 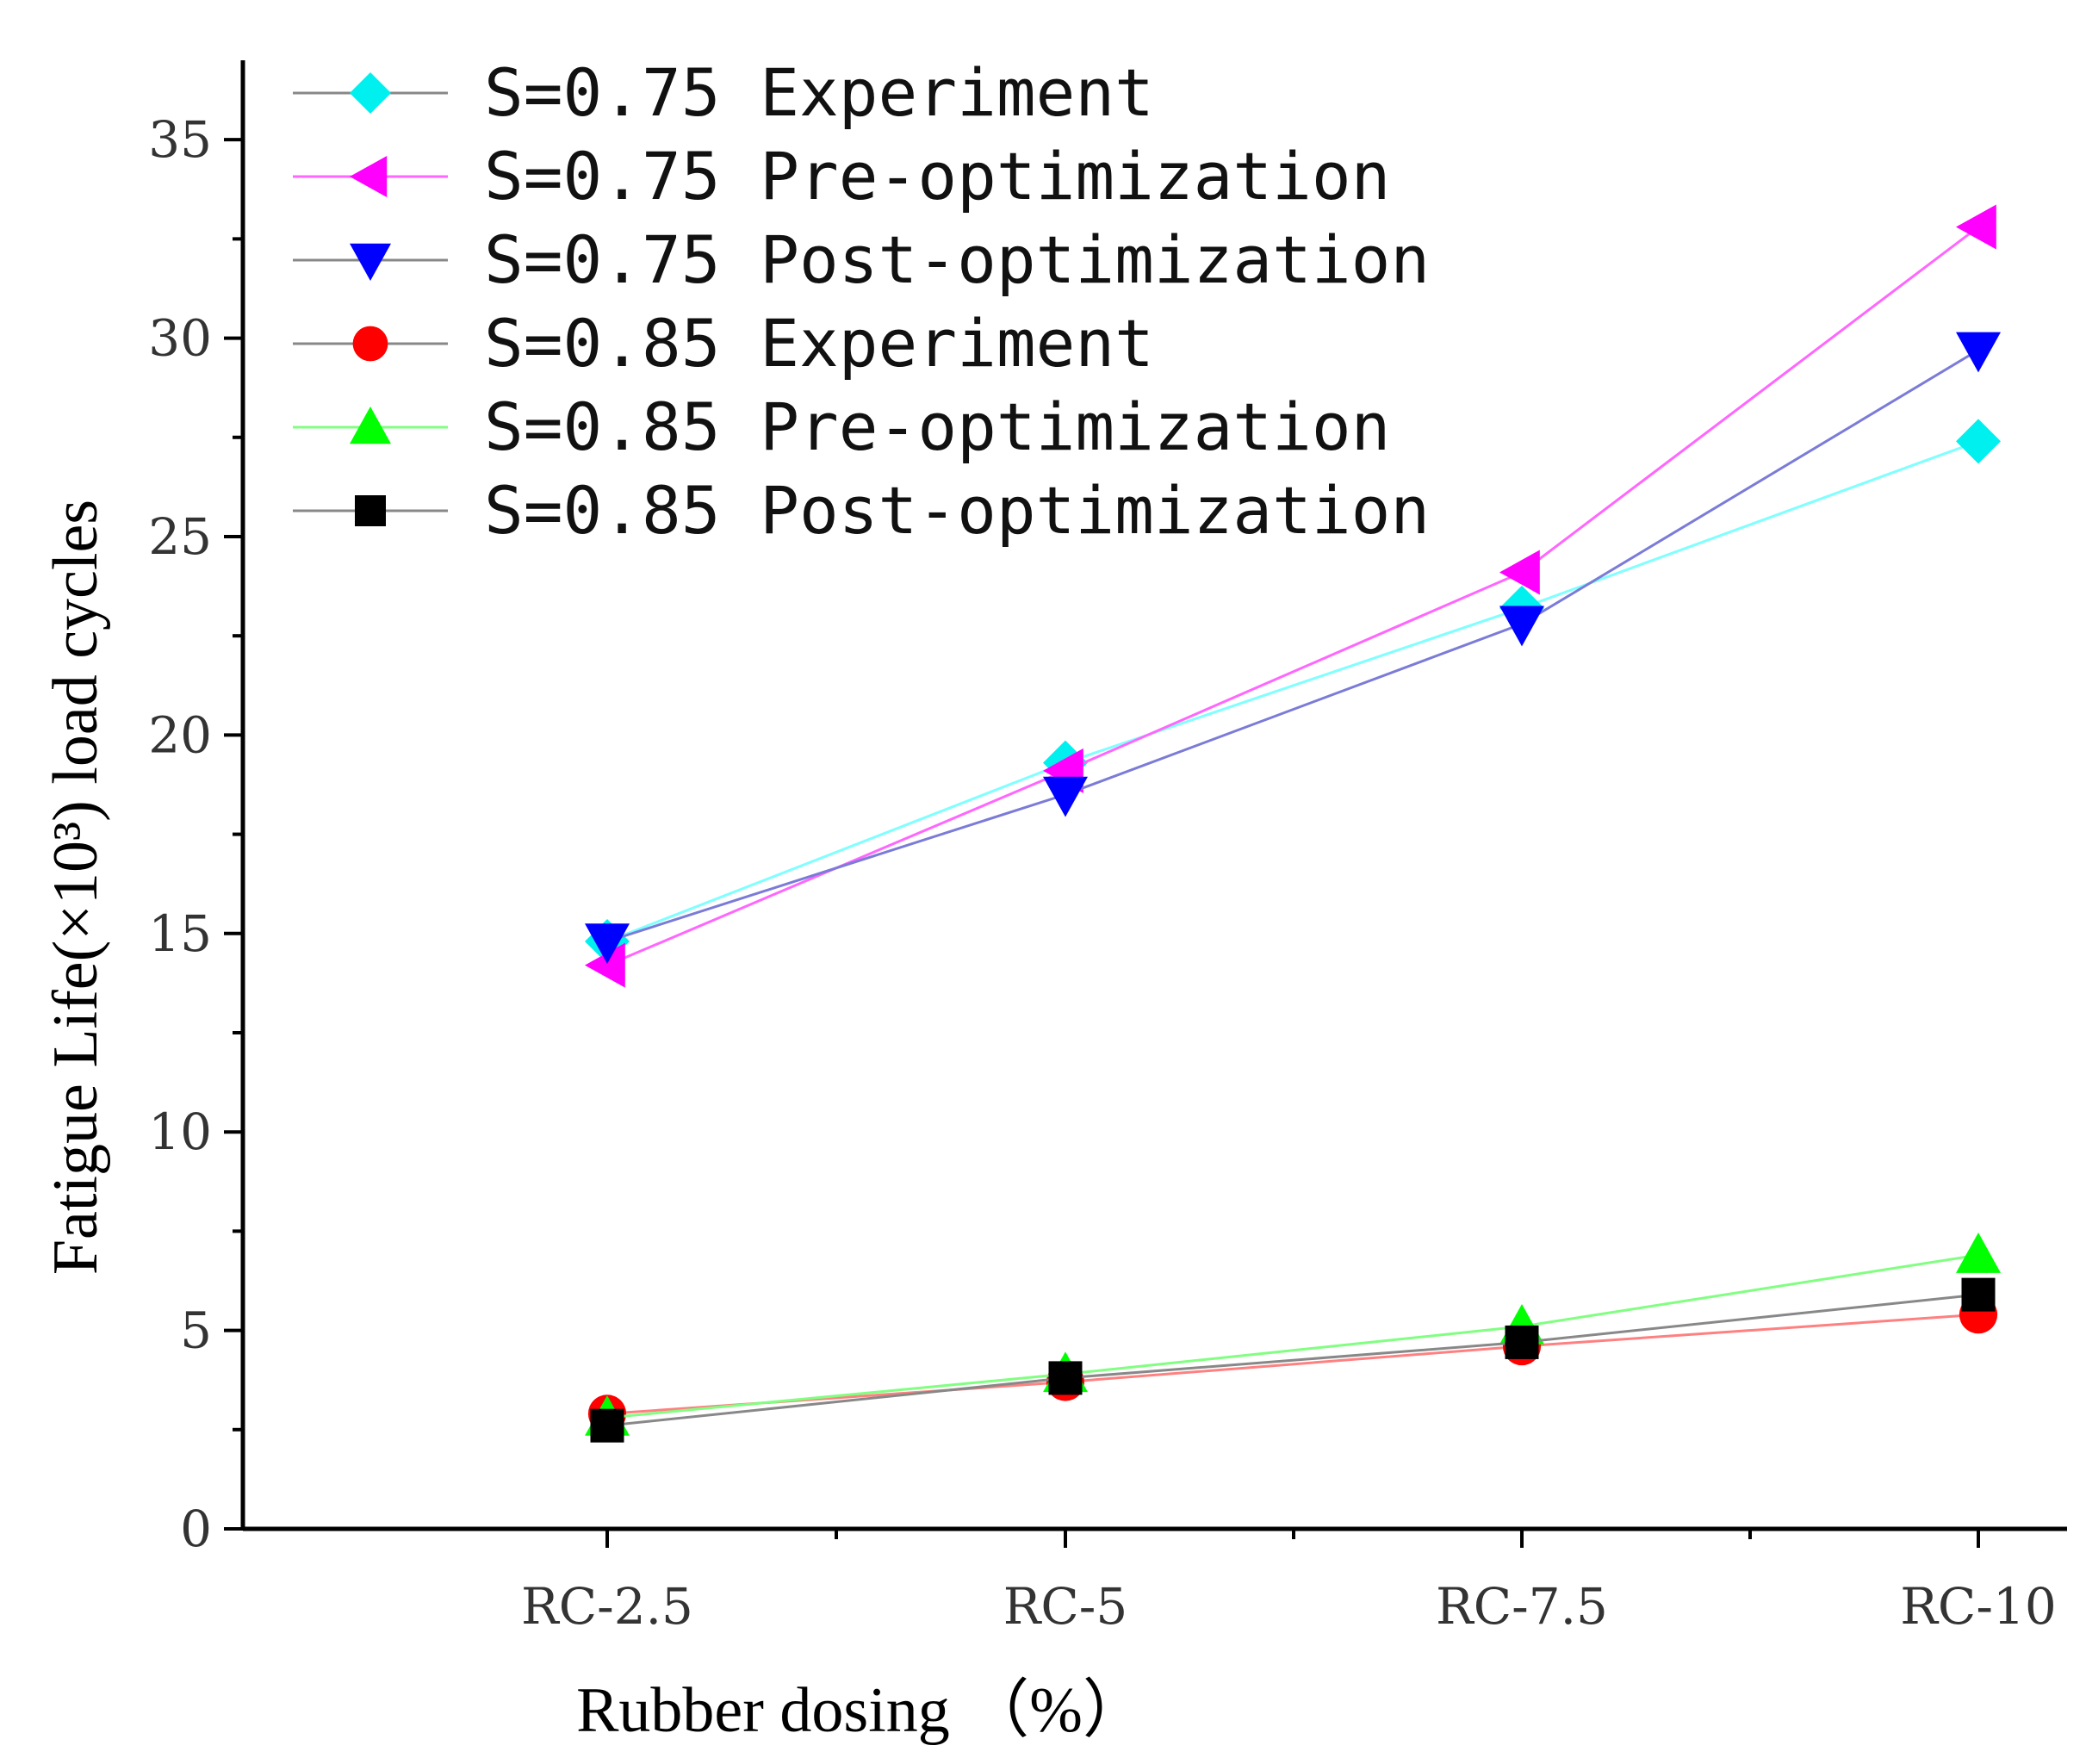 I want to click on legend-item: S=0.85 Experiment, so click(x=723, y=343).